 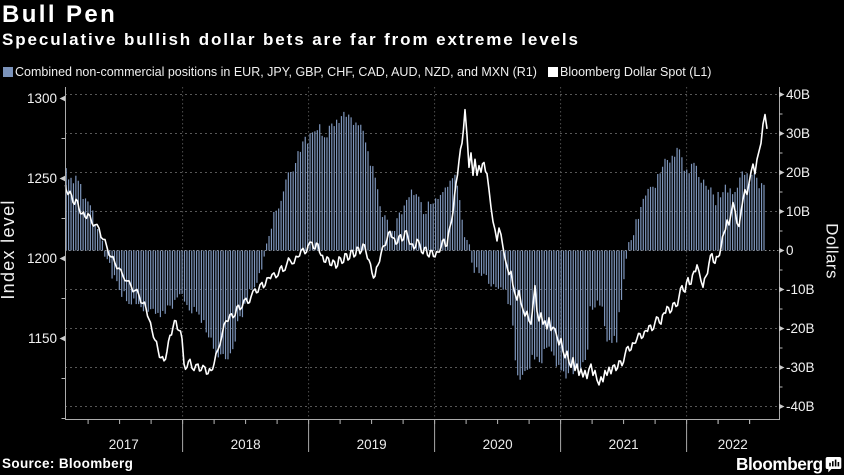 What do you see at coordinates (798, 94) in the screenshot?
I see `svg-text: 40B` at bounding box center [798, 94].